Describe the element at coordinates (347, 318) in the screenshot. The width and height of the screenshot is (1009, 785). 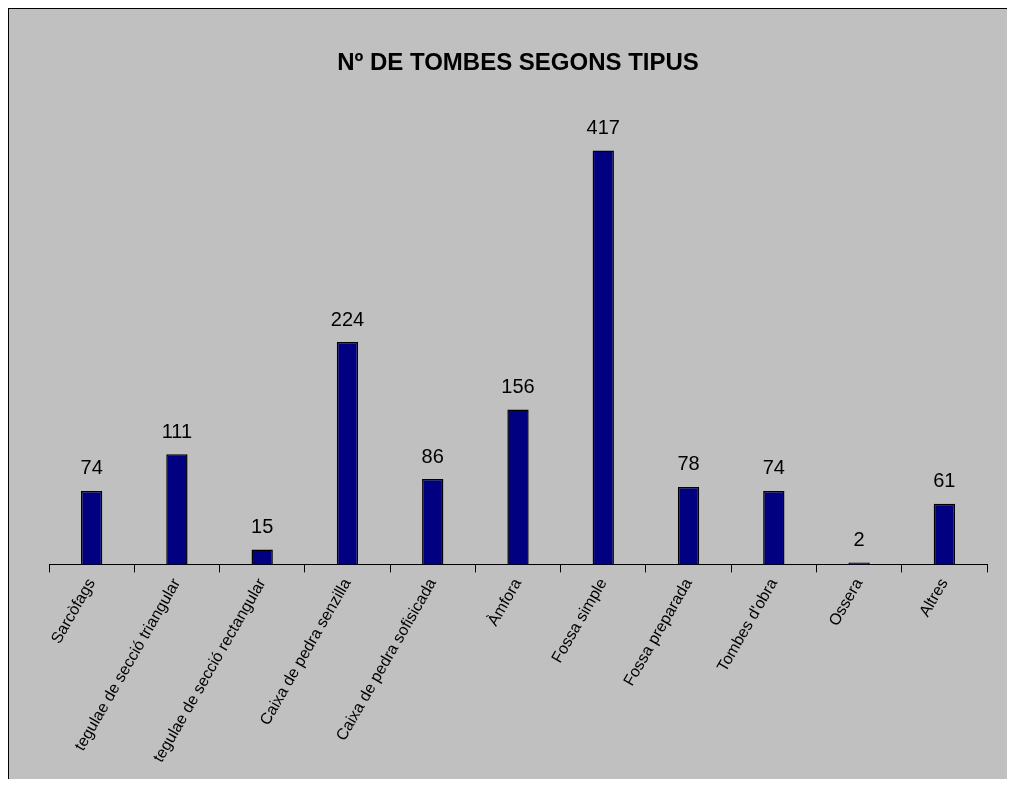
I see `data-label: 224` at that location.